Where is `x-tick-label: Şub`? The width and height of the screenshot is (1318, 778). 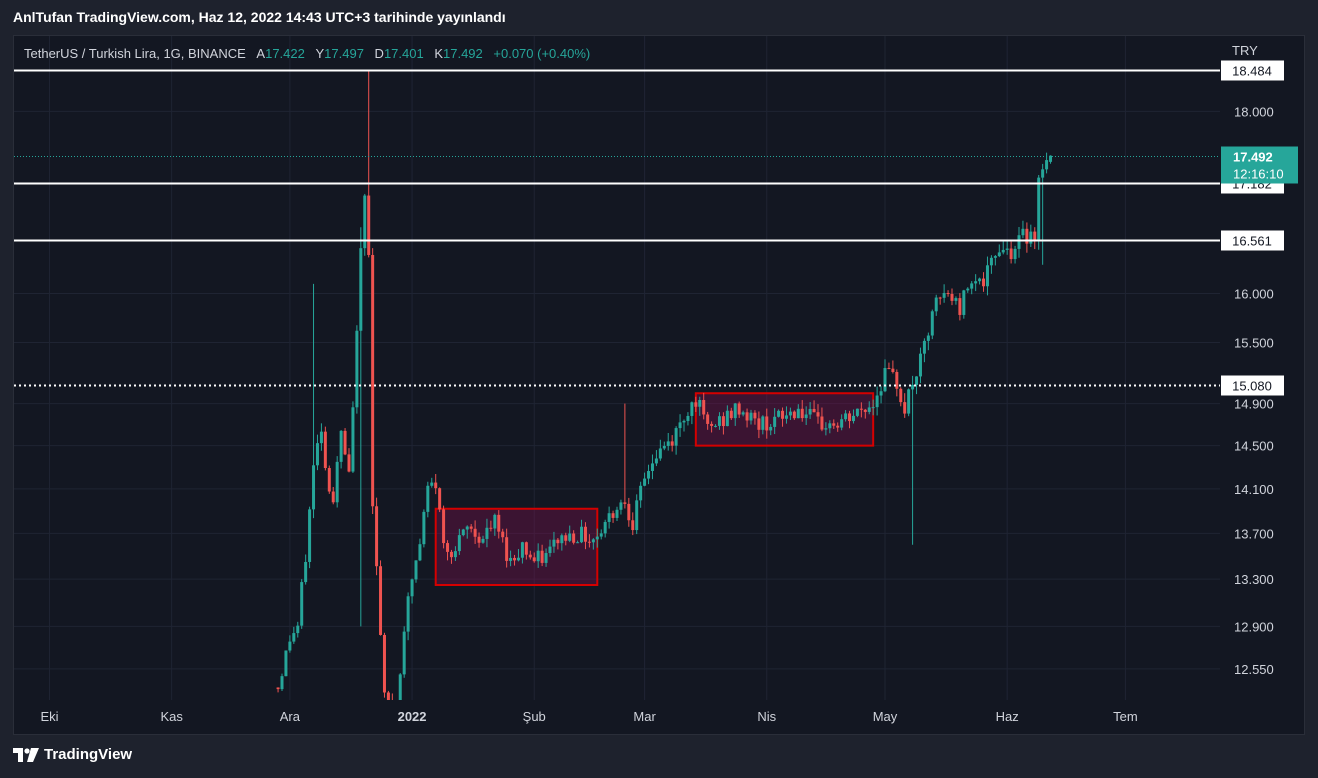 x-tick-label: Şub is located at coordinates (534, 716).